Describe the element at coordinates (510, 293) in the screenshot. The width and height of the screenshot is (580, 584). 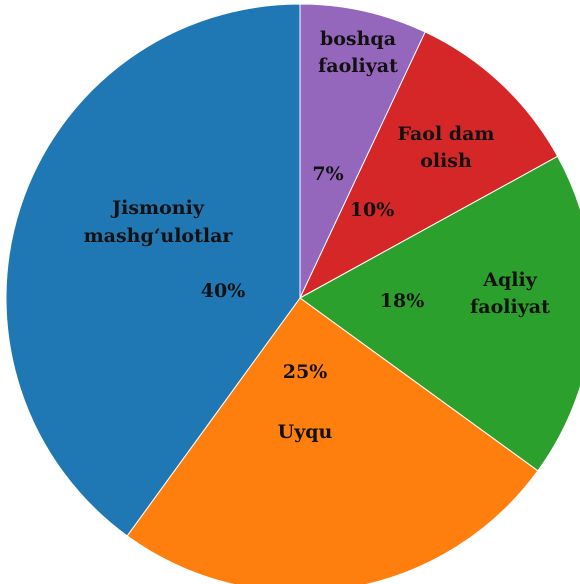
I see `slice-label-aqliy-faoliyat: Aqliy faoliyat` at that location.